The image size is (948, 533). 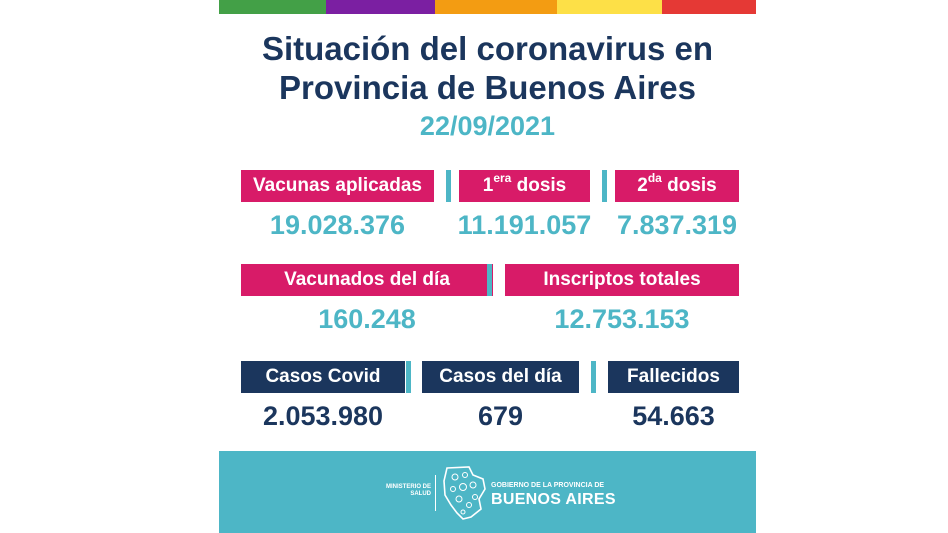 What do you see at coordinates (400, 491) in the screenshot?
I see `ministerio-salud-text: MINISTERIO DE SALUD` at bounding box center [400, 491].